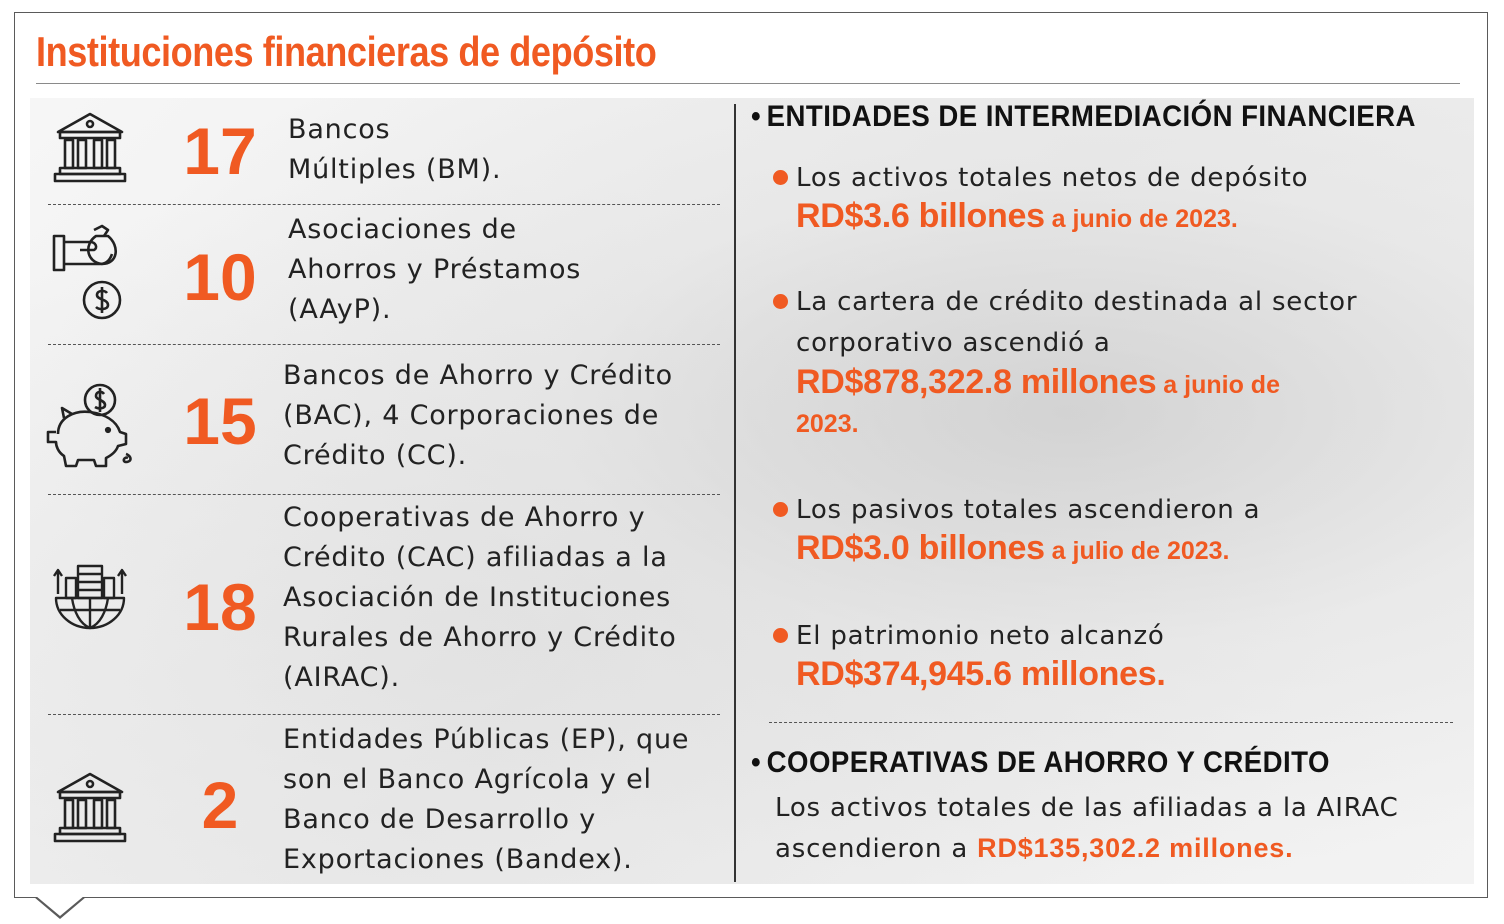 This screenshot has height=924, width=1504. I want to click on section-heading-intermediacion: • ENTIDADES DE INTERMEDIACIÓN FINANCIERA, so click(1083, 117).